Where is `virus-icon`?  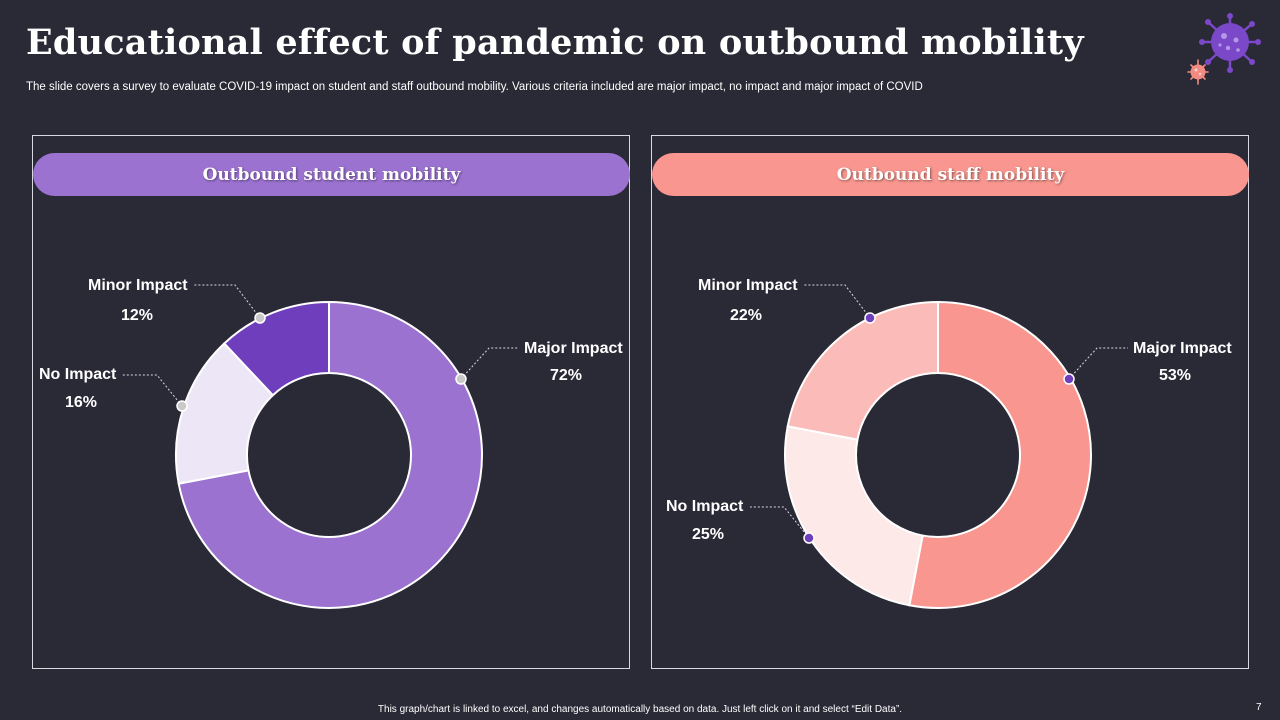 virus-icon is located at coordinates (1224, 49).